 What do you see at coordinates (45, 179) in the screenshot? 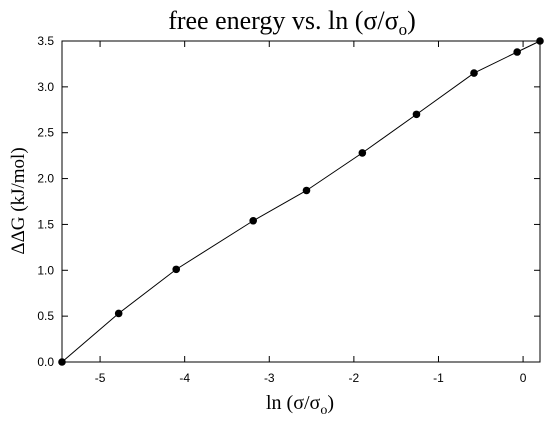
I see `y-tick-label: 2.0` at bounding box center [45, 179].